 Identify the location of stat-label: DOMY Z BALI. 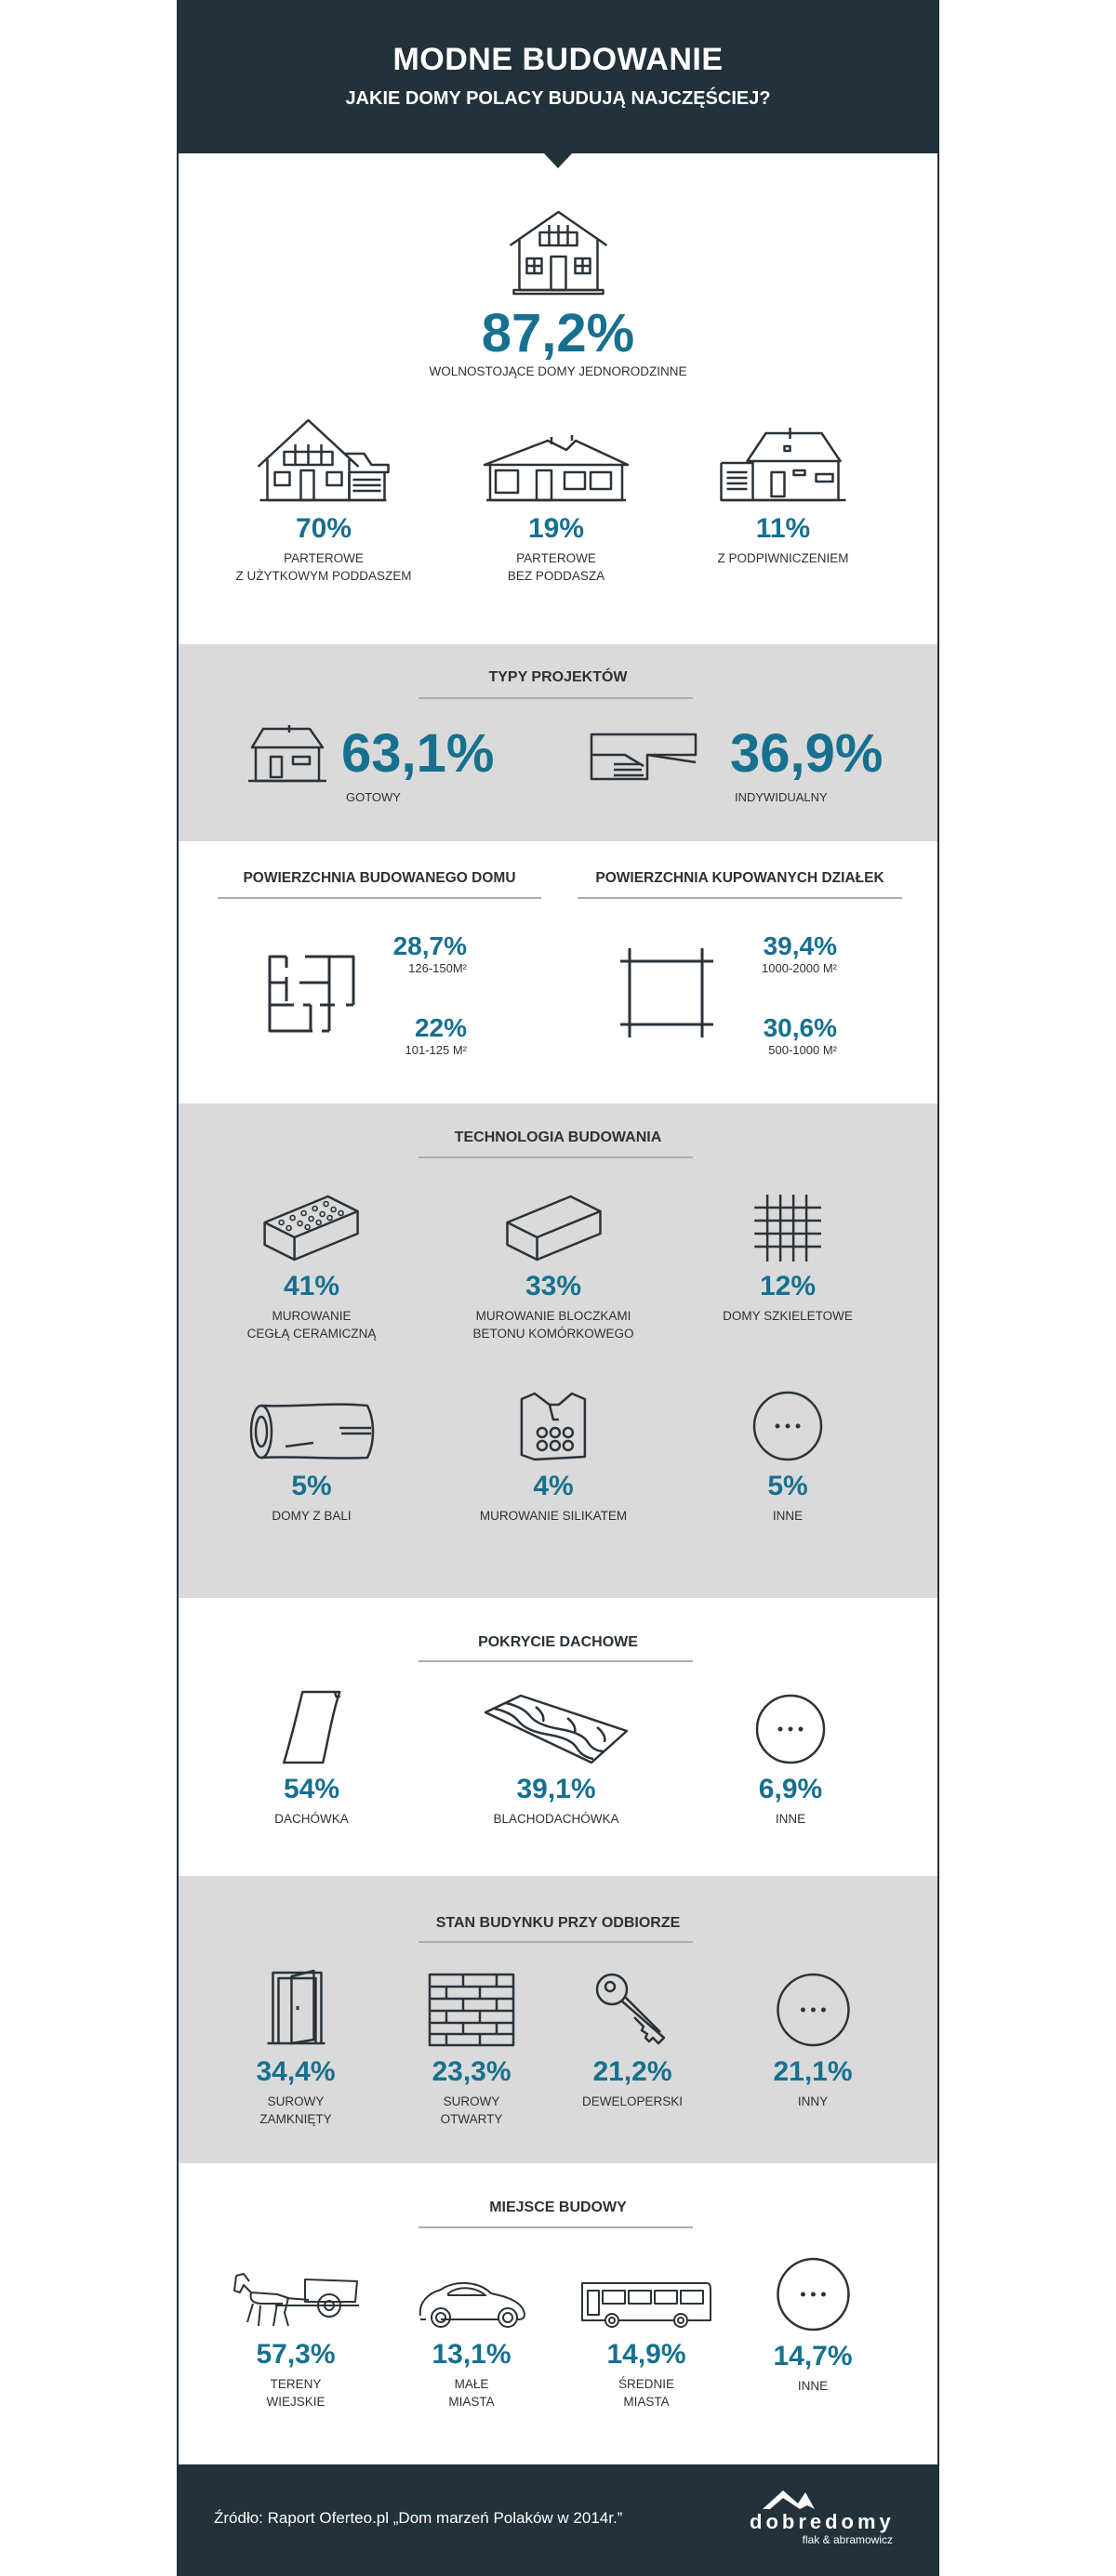
(312, 1516).